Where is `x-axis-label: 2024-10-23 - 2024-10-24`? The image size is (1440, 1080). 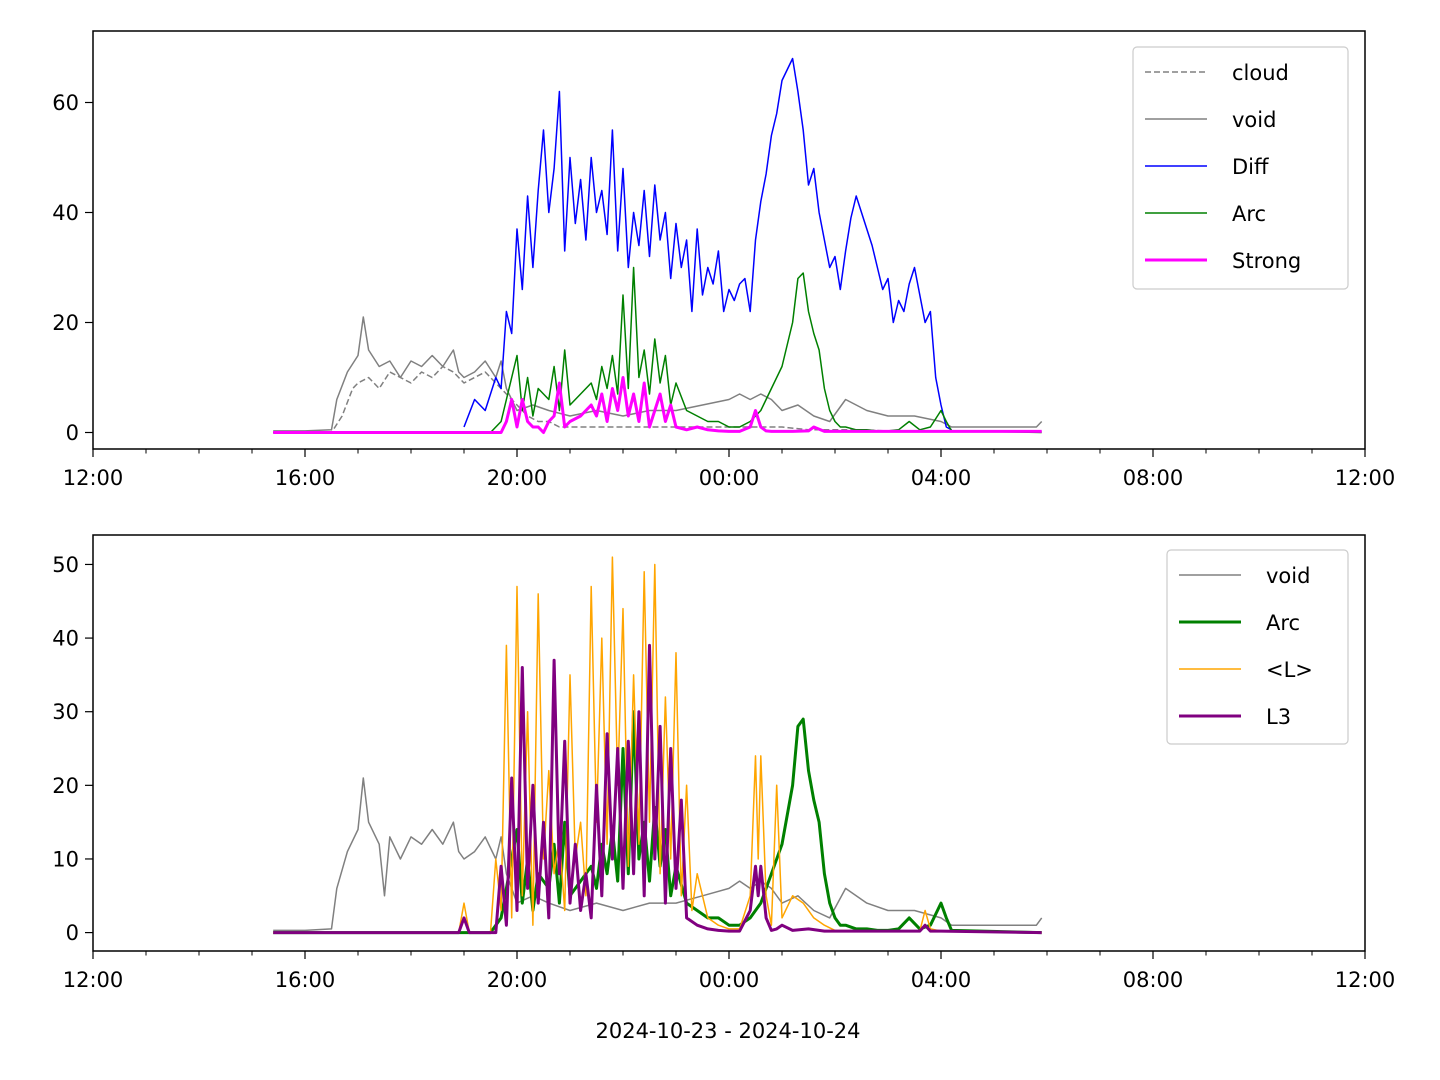
x-axis-label: 2024-10-23 - 2024-10-24 is located at coordinates (727, 1031).